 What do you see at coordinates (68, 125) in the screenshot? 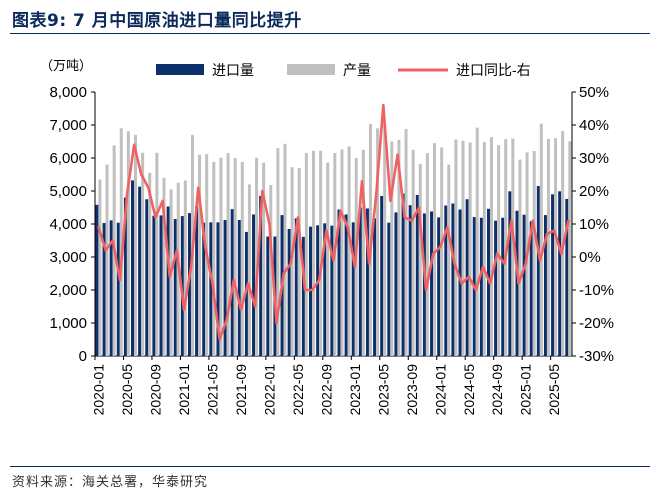
I see `left-axis-tick-label: 7,000` at bounding box center [68, 125].